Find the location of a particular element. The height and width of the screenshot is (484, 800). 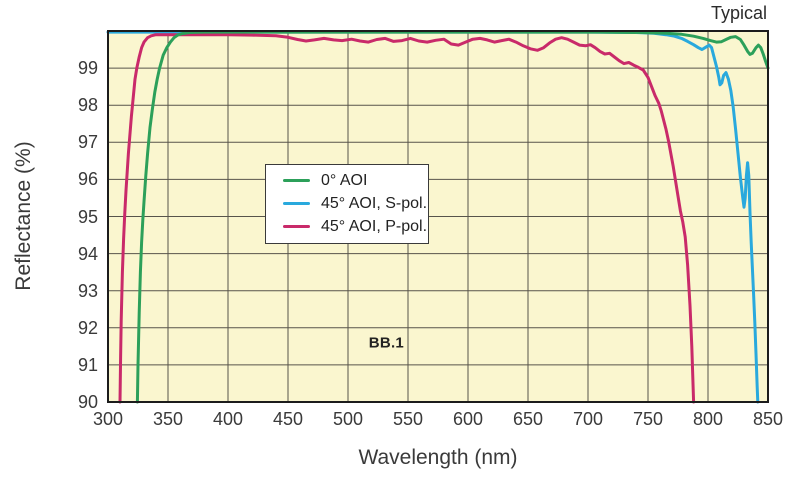

typical-note: Typical is located at coordinates (738, 13).